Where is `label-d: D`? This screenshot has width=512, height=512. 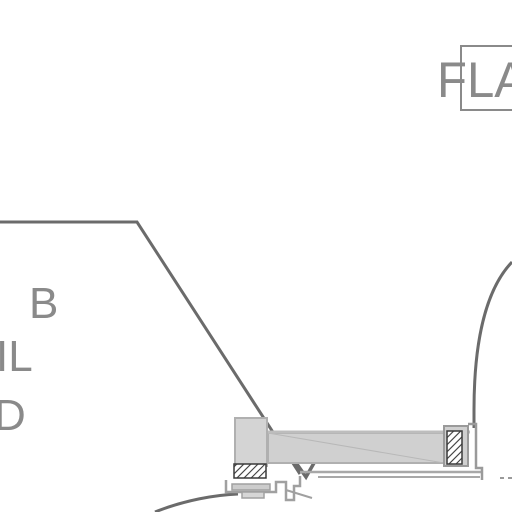 label-d: D is located at coordinates (13, 415).